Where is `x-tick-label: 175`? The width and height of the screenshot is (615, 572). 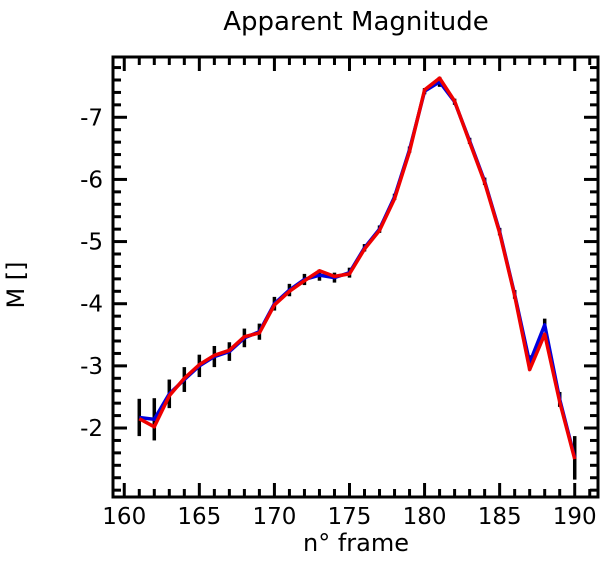 x-tick-label: 175 is located at coordinates (350, 517).